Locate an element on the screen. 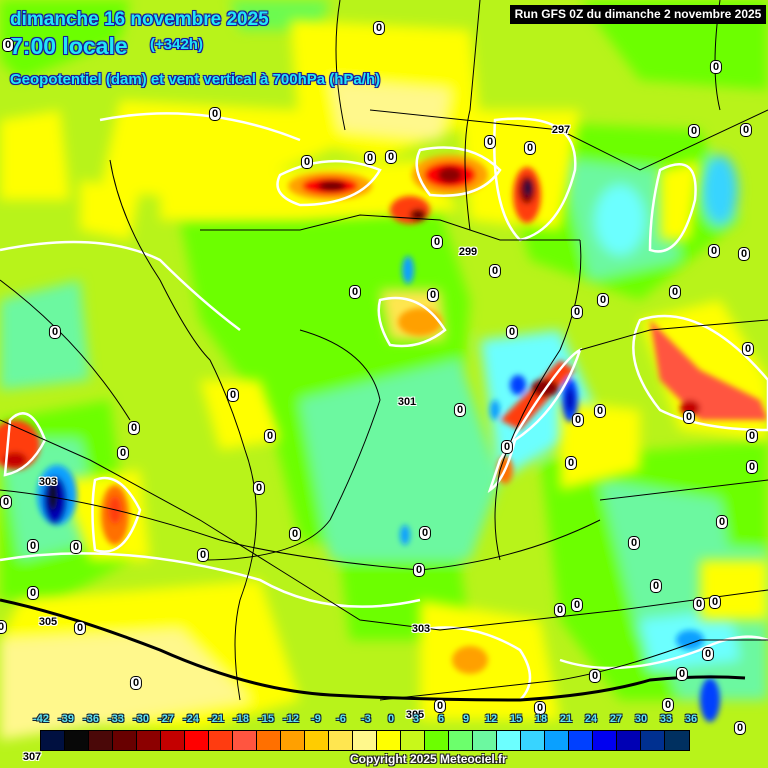 The height and width of the screenshot is (768, 768). colorbar-tick-label: -33 is located at coordinates (116, 719).